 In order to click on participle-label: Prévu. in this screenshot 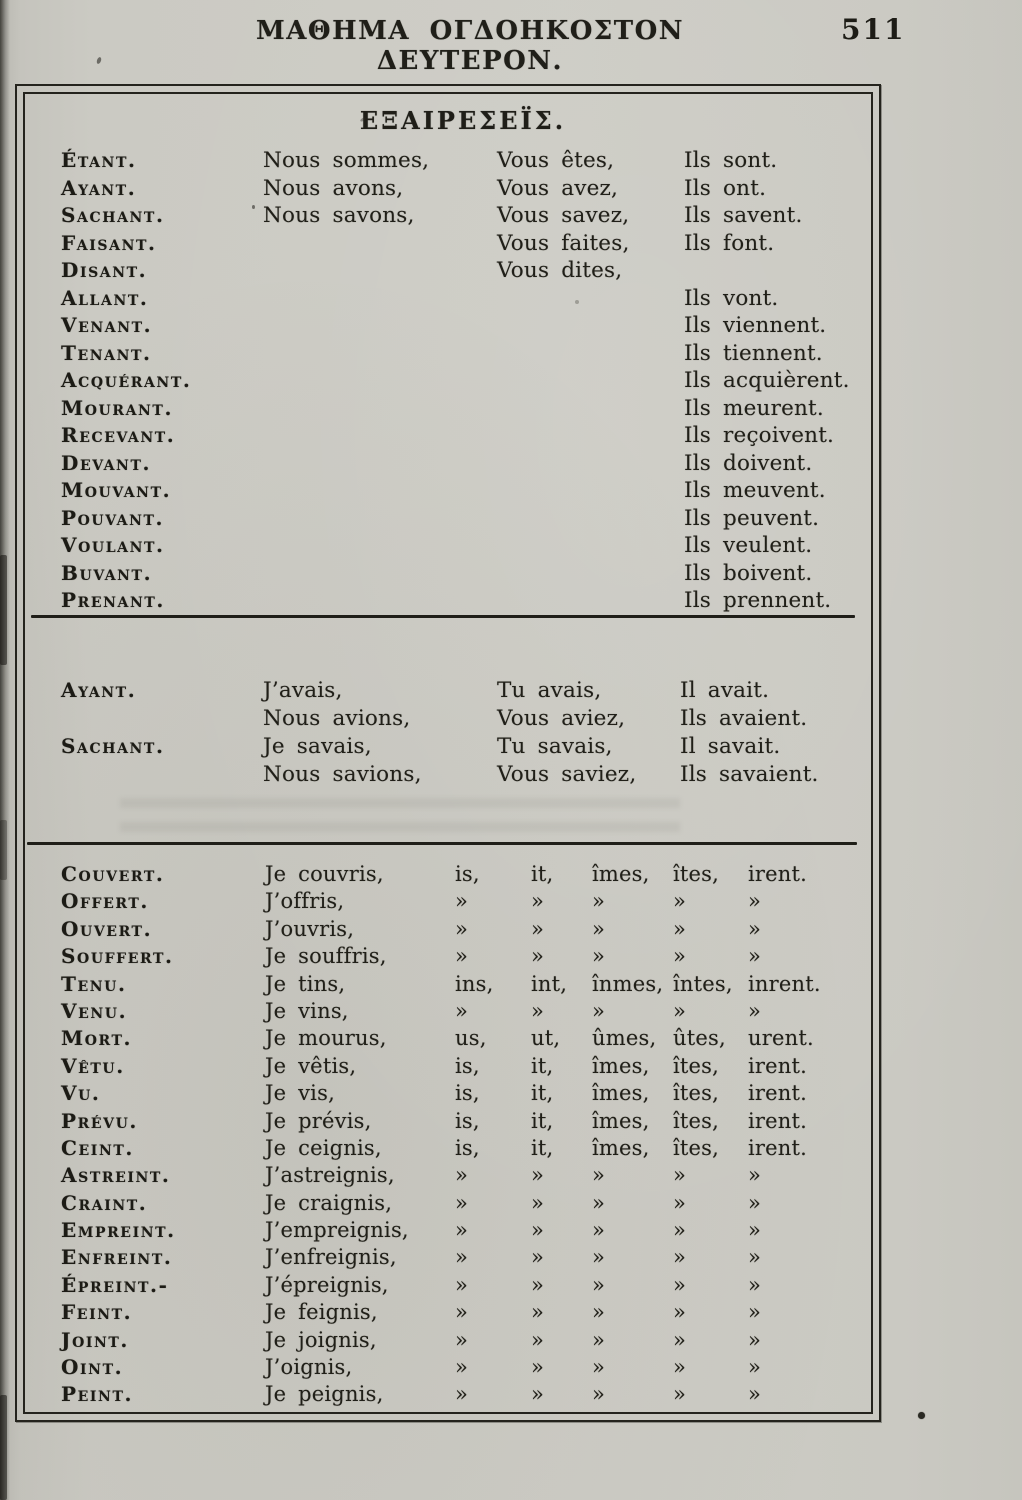, I will do `click(99, 1120)`.